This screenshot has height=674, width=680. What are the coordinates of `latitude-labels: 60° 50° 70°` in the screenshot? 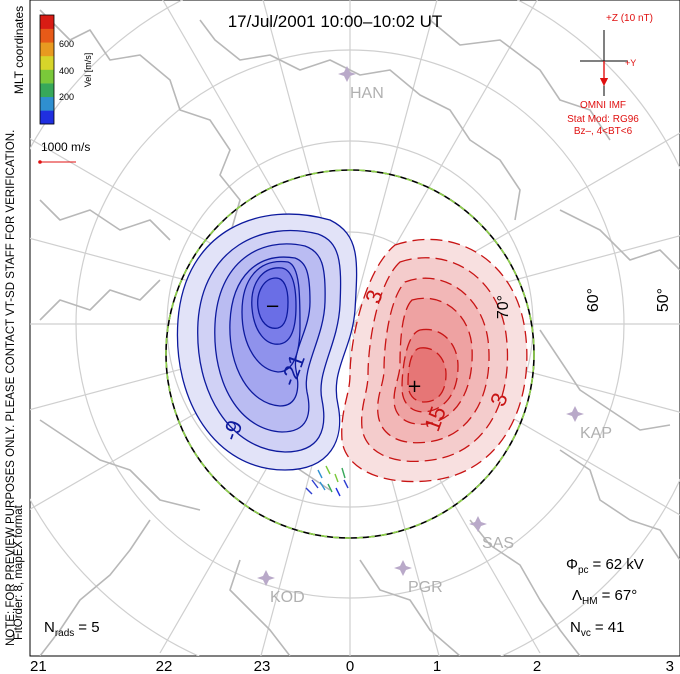 It's located at (583, 303).